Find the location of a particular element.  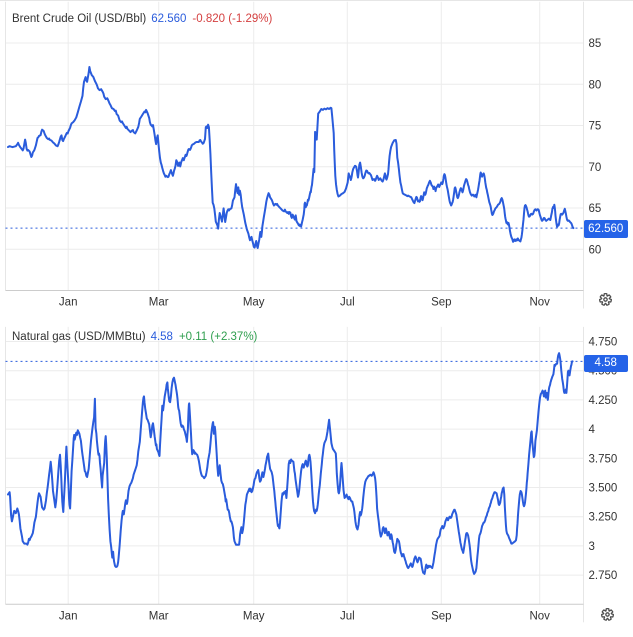

natgas-price-badge: 4.58 is located at coordinates (606, 363).